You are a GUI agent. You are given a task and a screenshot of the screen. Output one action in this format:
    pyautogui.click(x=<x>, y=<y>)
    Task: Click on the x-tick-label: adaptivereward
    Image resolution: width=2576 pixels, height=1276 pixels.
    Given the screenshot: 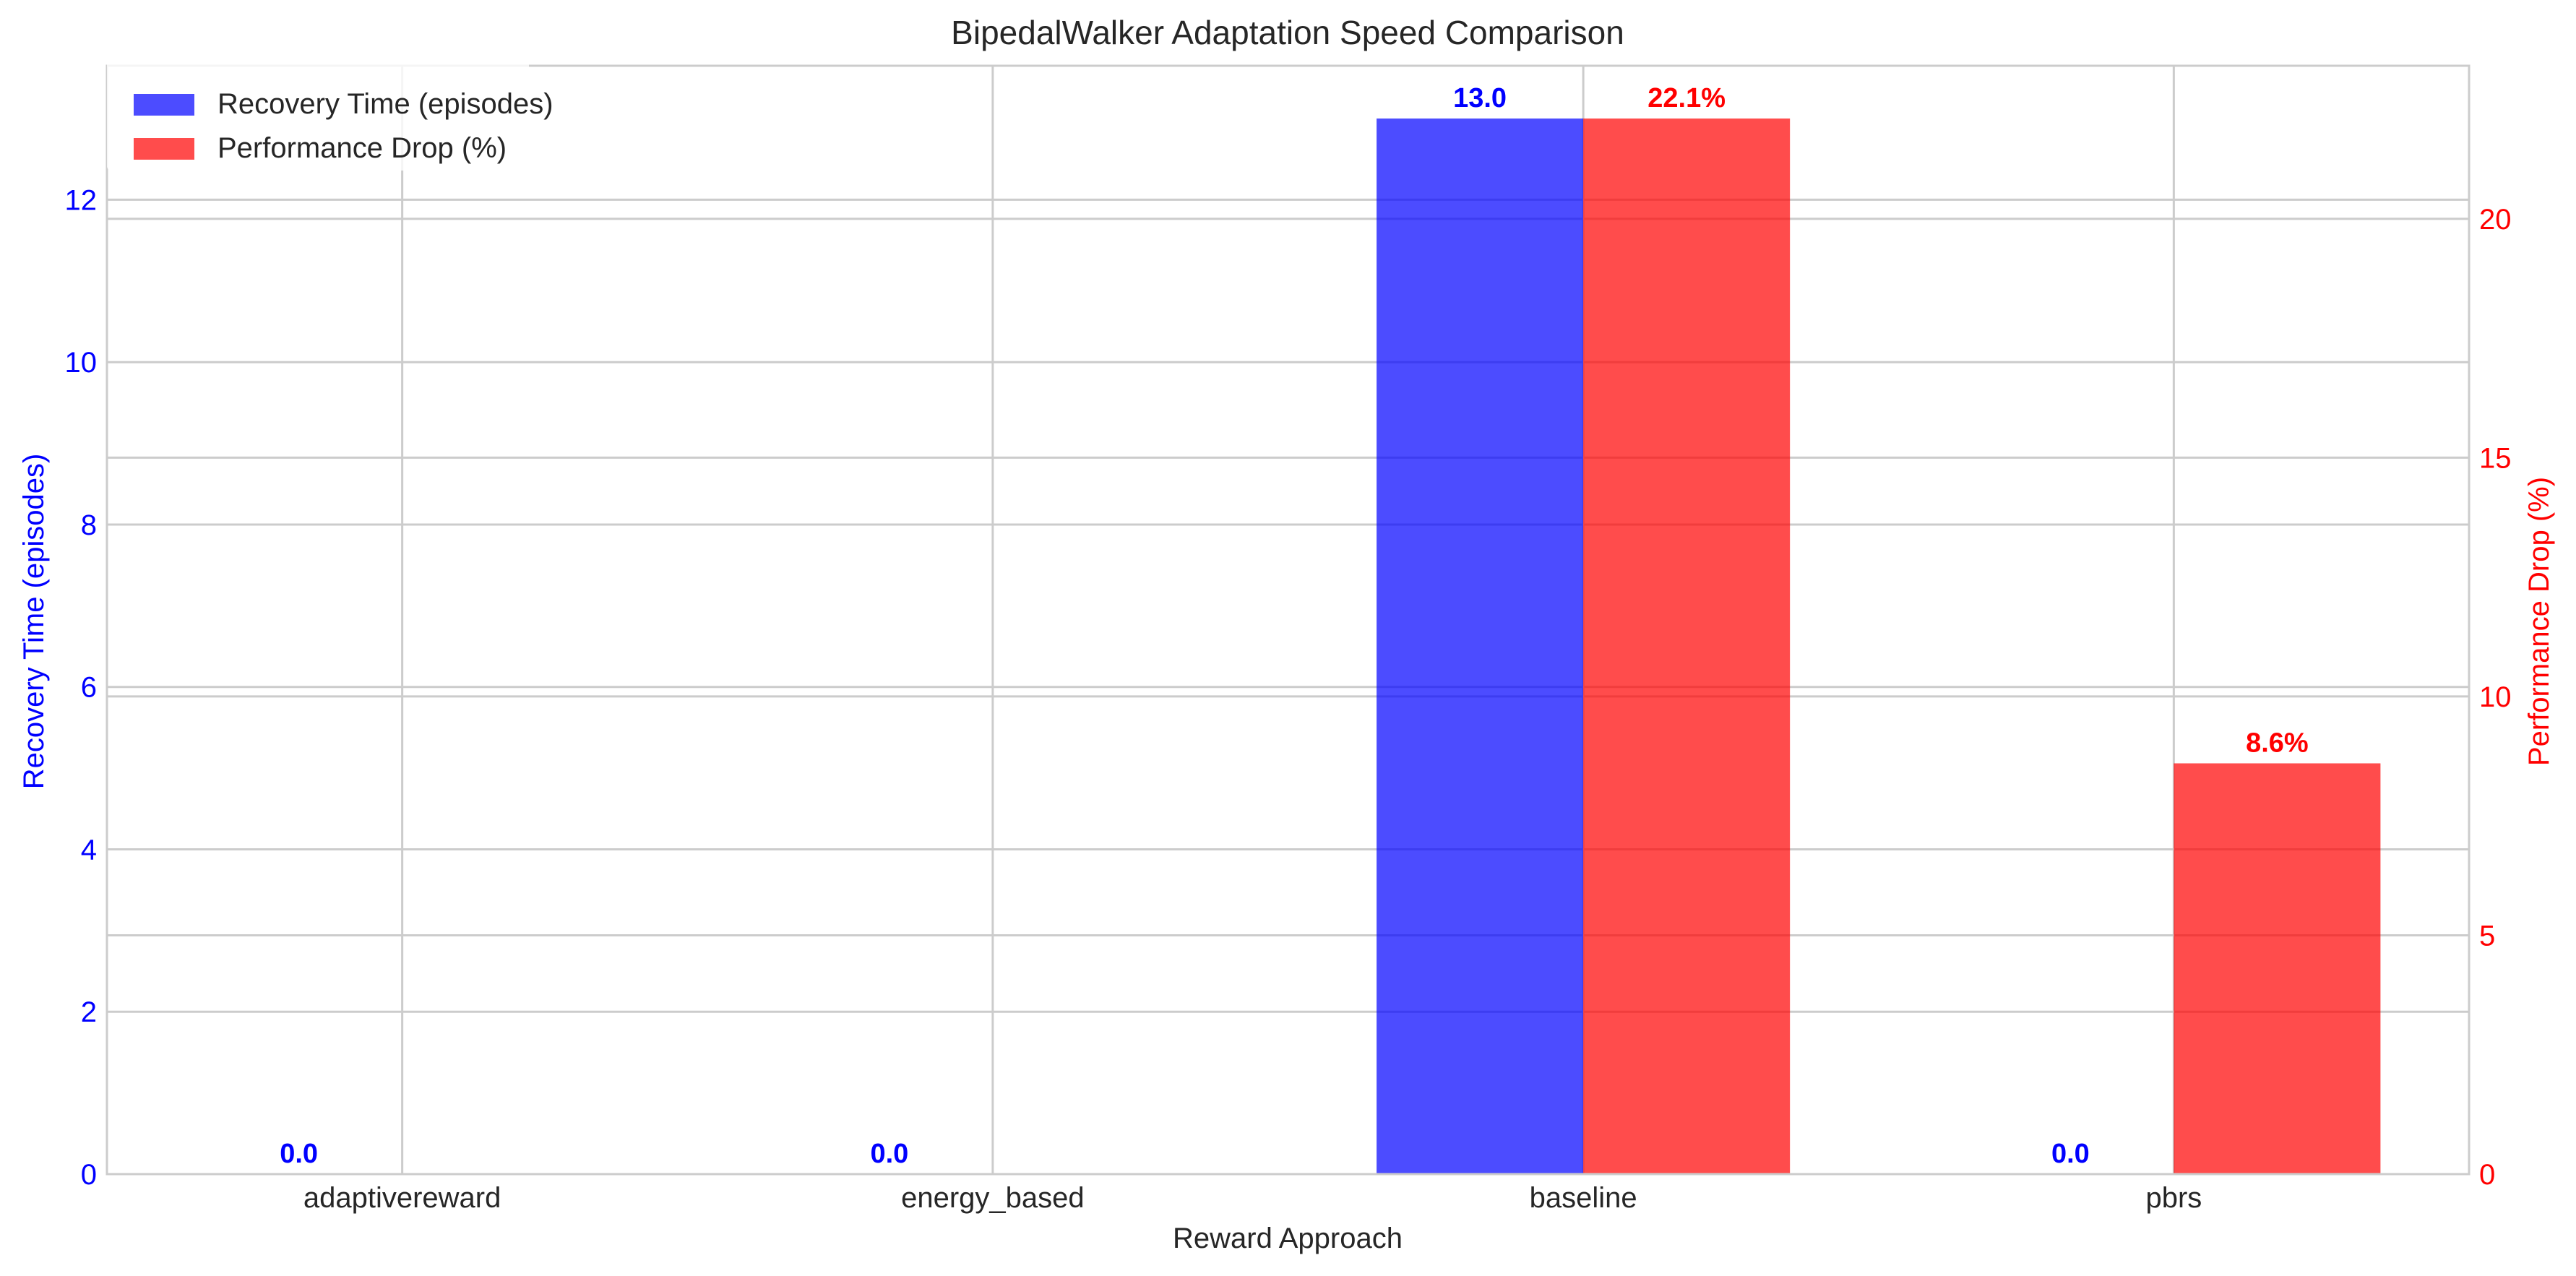 What is the action you would take?
    pyautogui.click(x=402, y=1198)
    